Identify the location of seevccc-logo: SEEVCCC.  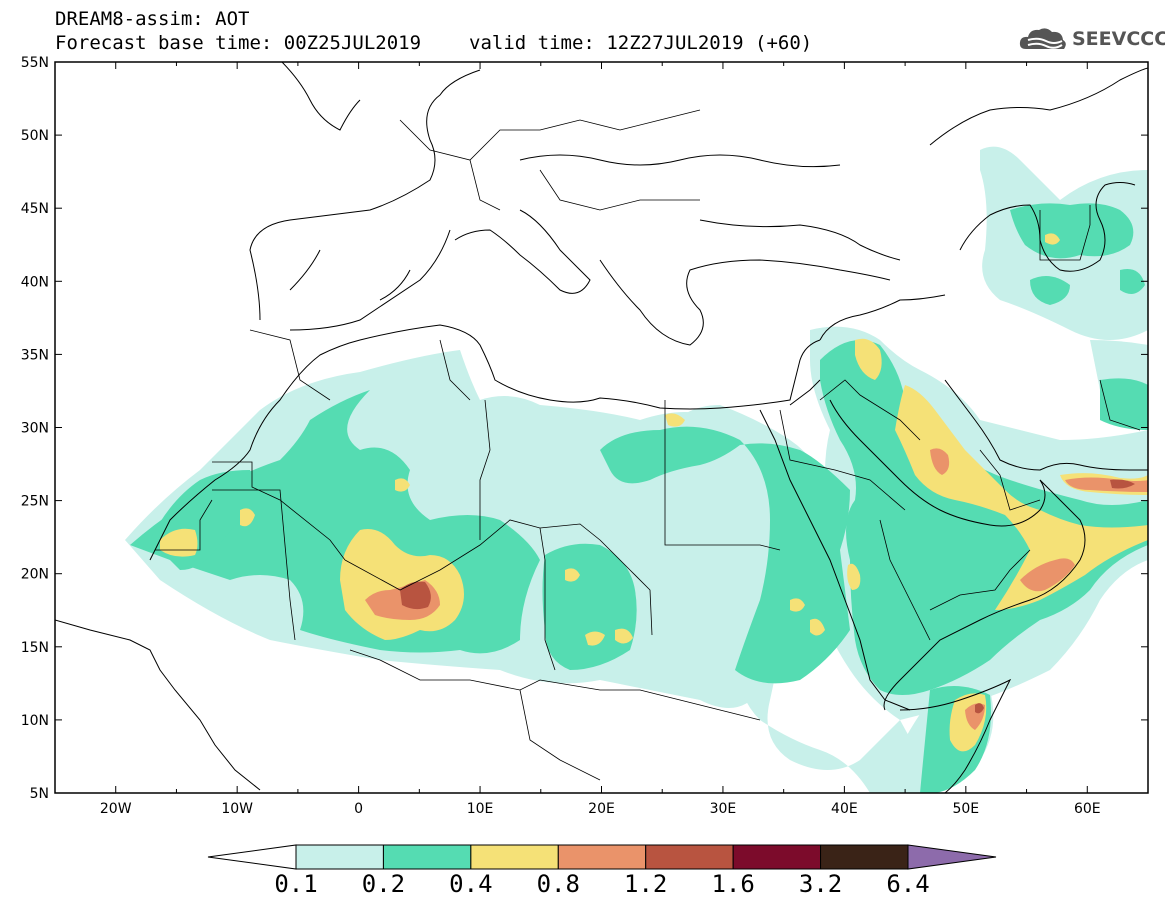
(1091, 39).